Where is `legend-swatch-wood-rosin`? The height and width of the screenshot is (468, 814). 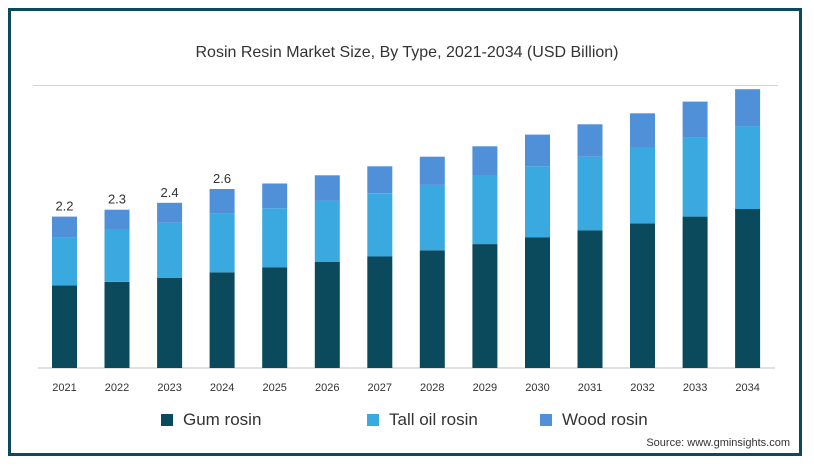 legend-swatch-wood-rosin is located at coordinates (546, 420).